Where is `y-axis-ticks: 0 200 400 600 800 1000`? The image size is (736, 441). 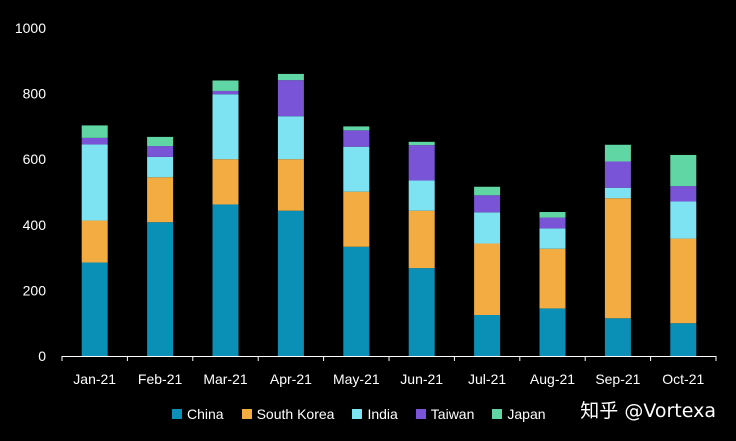
y-axis-ticks: 0 200 400 600 800 1000 is located at coordinates (30, 192).